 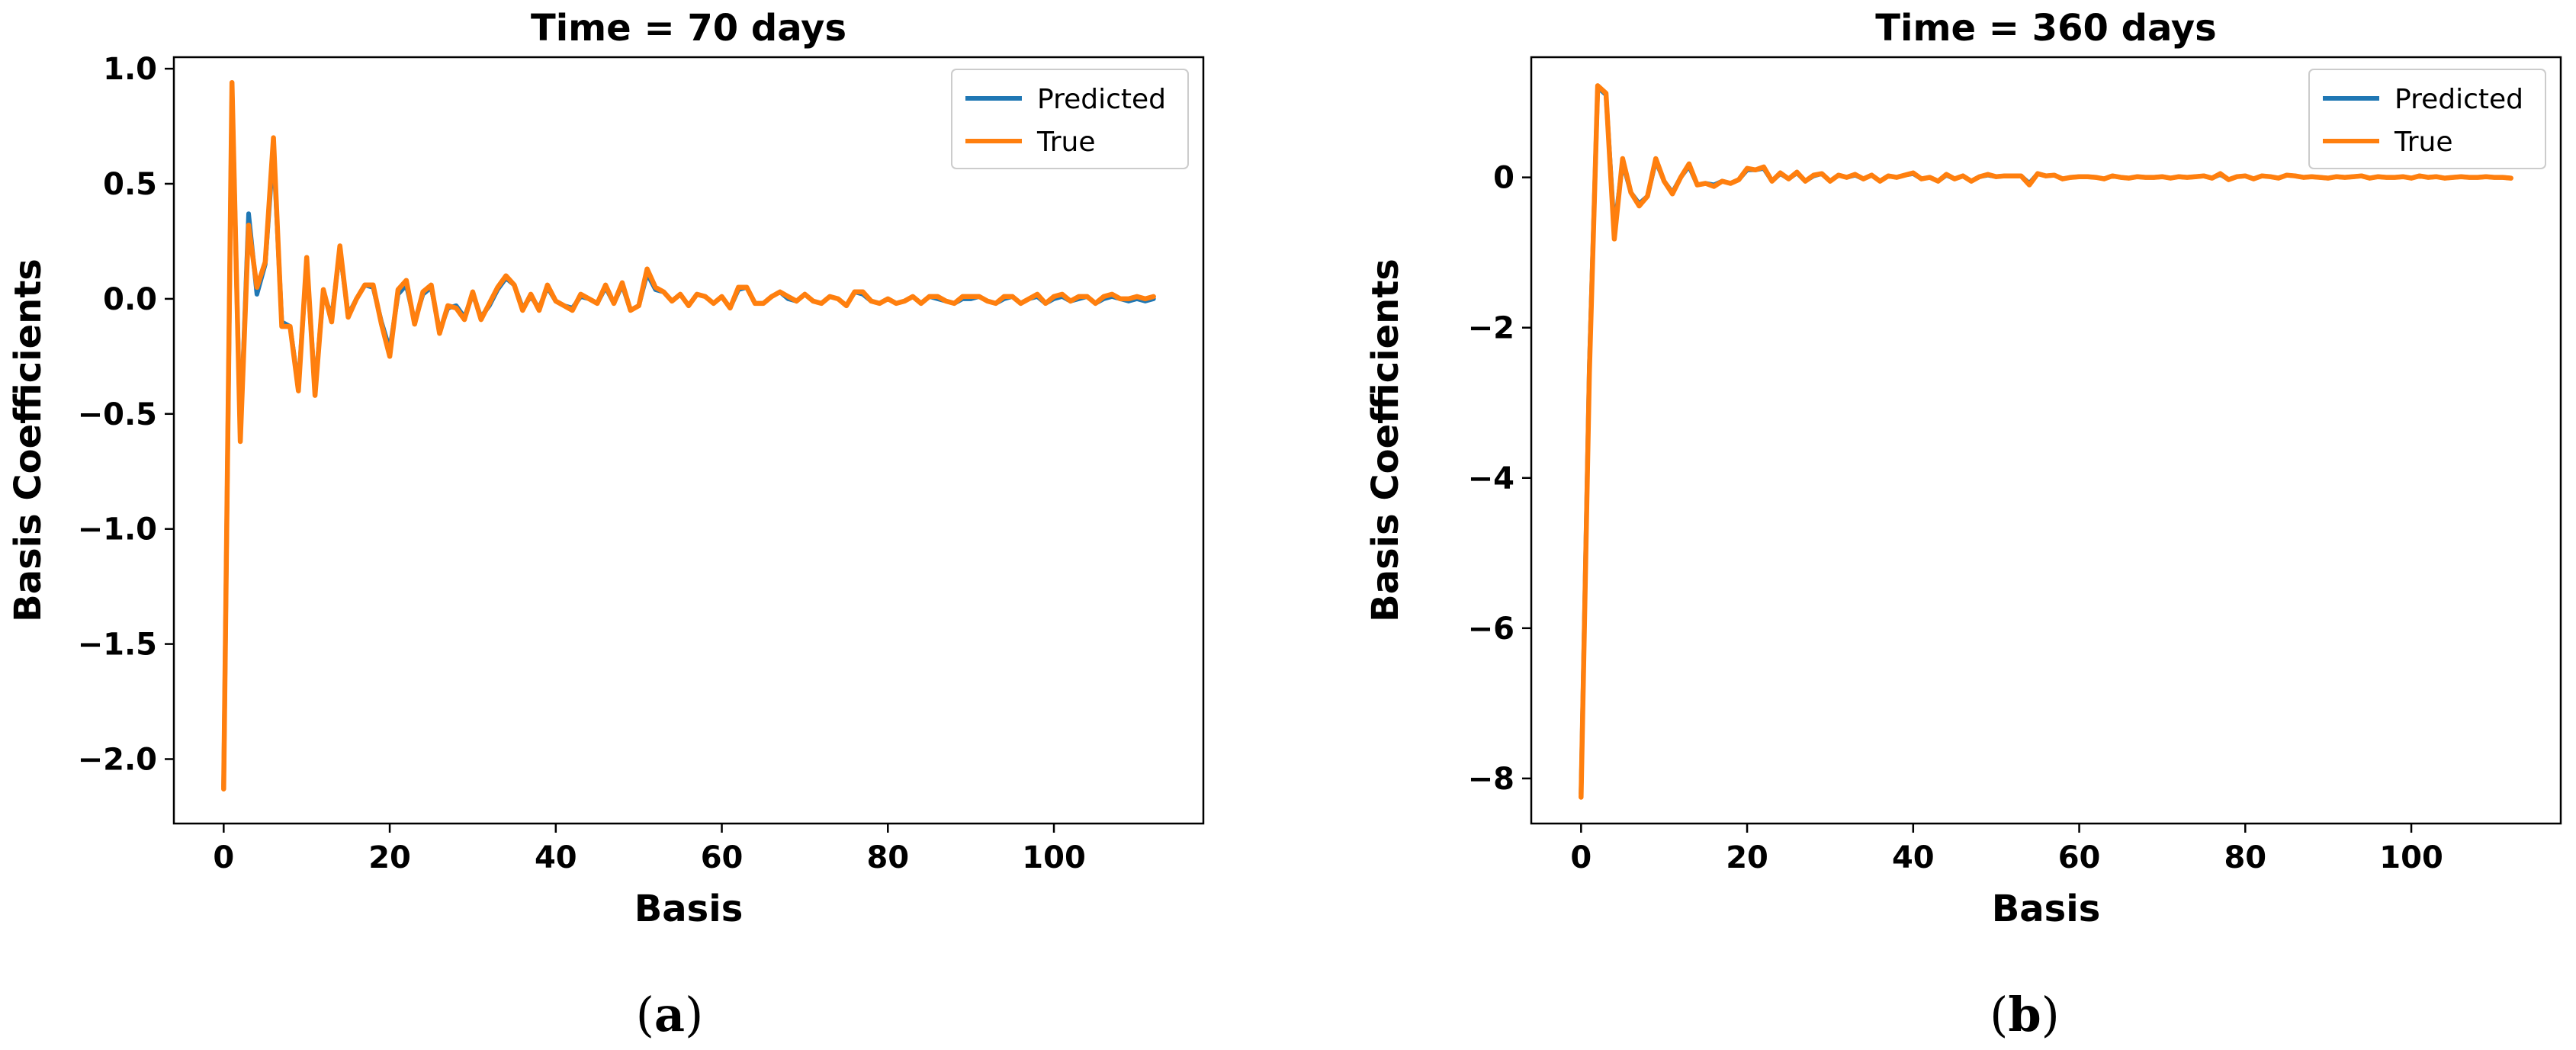 I want to click on panel-caption: (b), so click(x=2025, y=1014).